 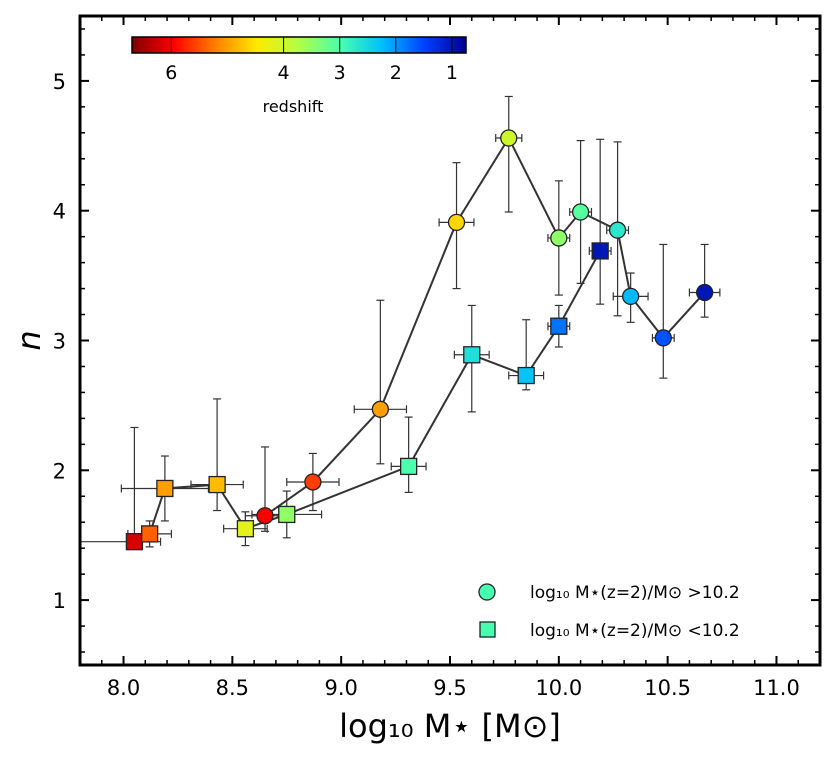 I want to click on x-tick-label: 10.0, so click(x=558, y=688).